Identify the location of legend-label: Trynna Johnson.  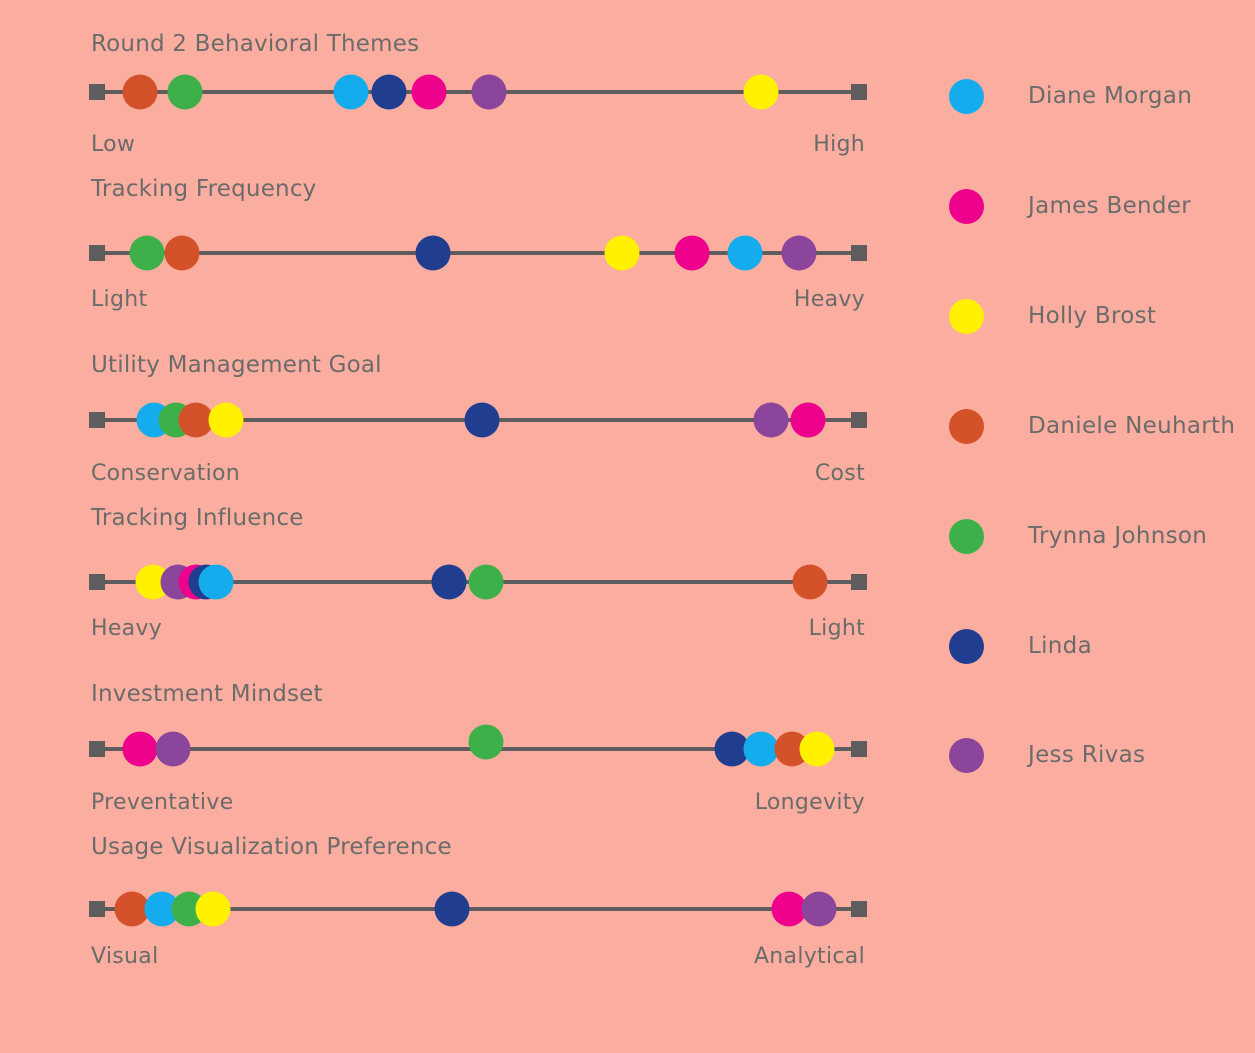
(1118, 536).